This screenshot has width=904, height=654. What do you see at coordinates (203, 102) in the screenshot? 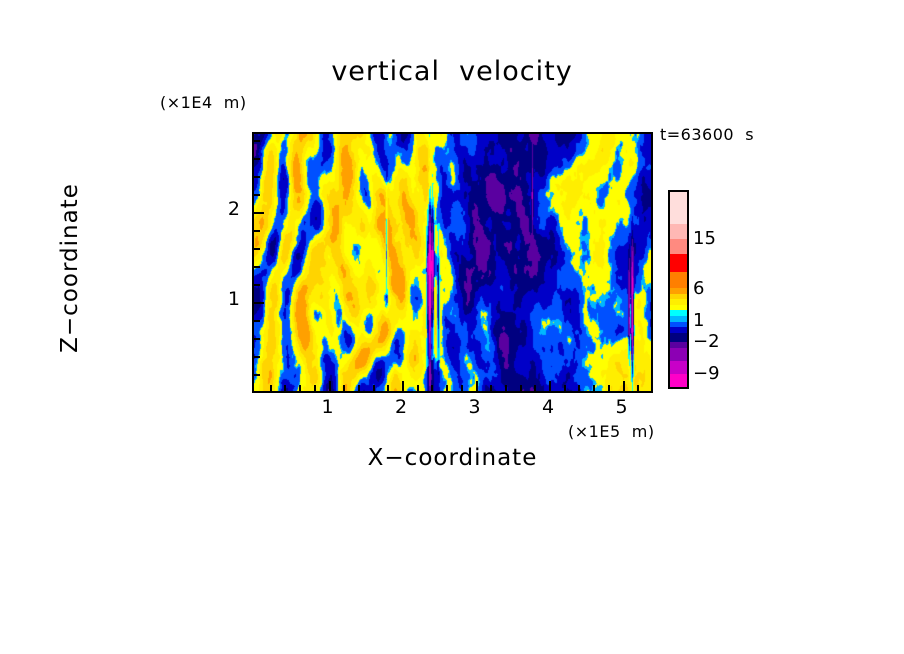
I see `y-axis-units-label: (×1E4 m)` at bounding box center [203, 102].